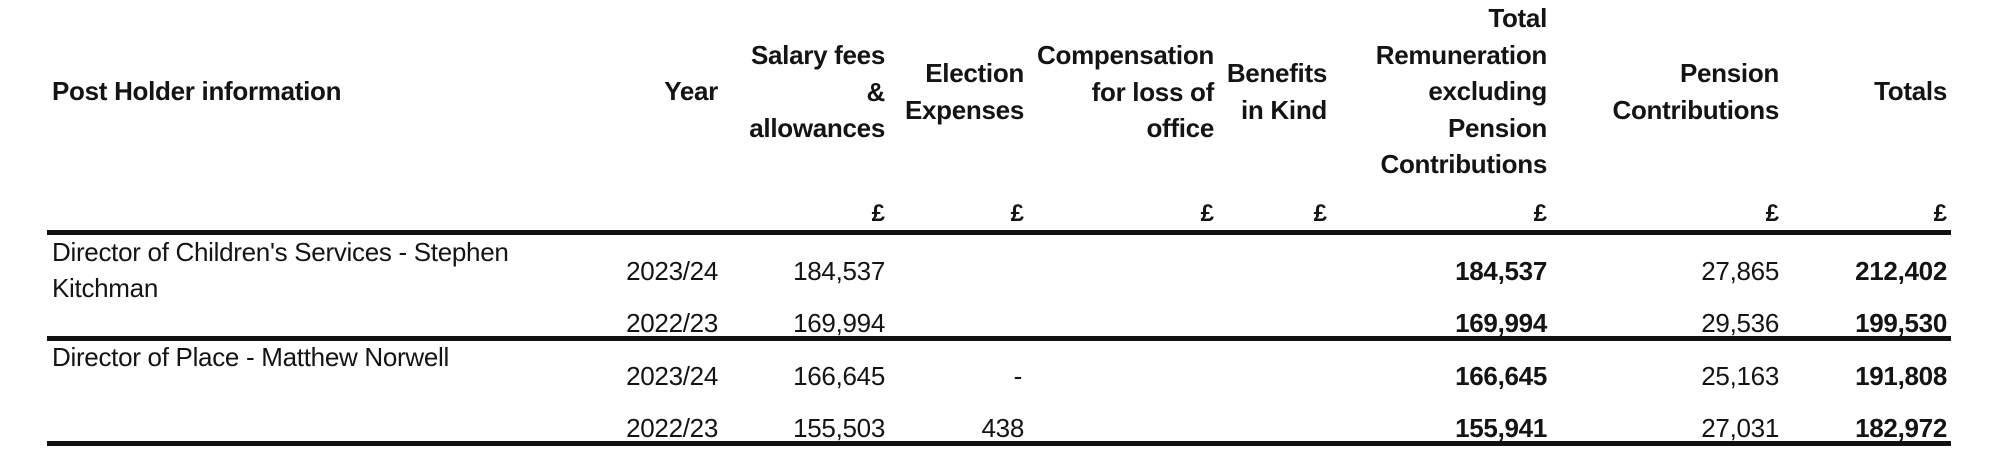  I want to click on header-line: Election, so click(974, 73).